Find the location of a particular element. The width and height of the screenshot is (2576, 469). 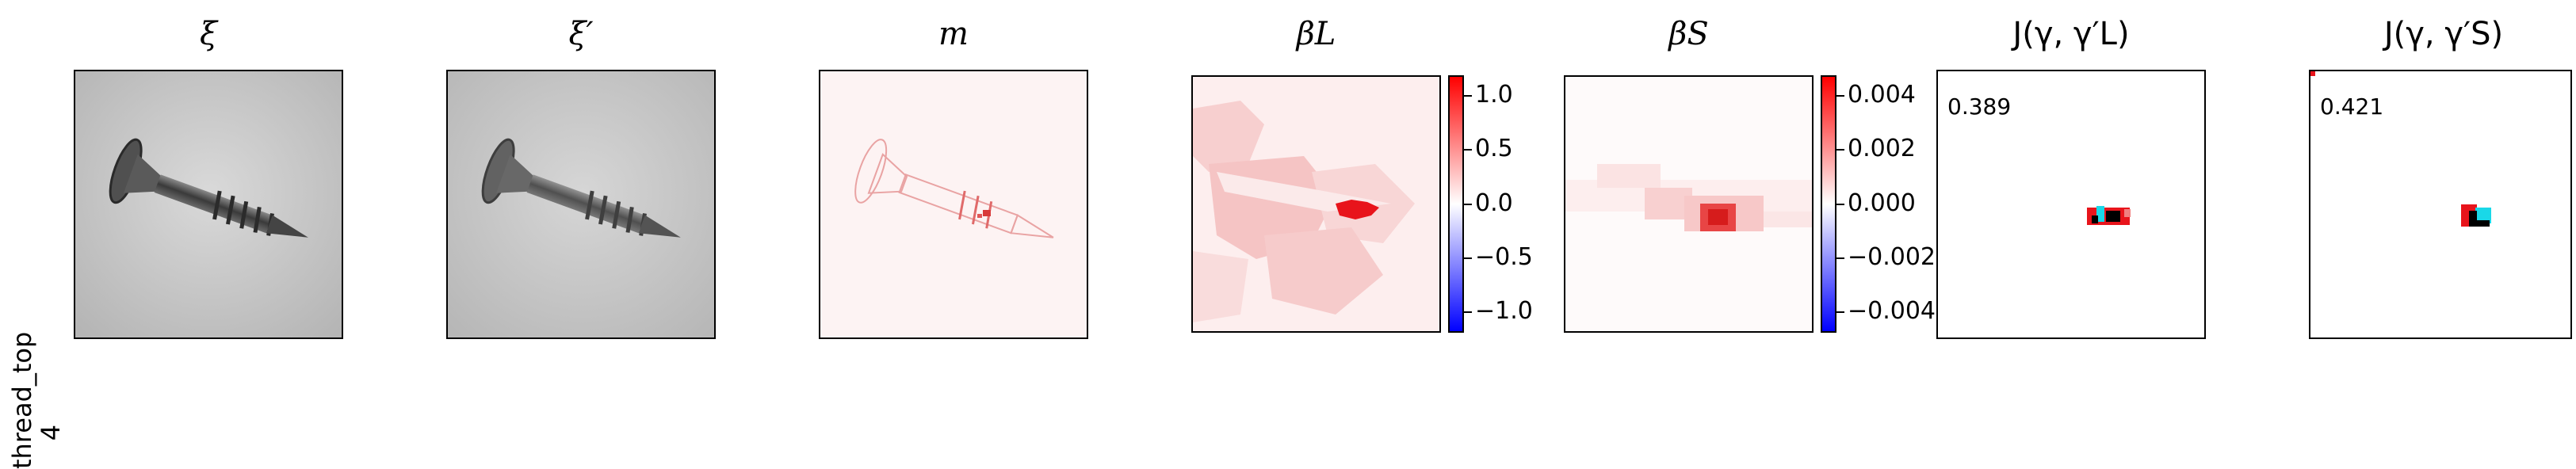

colorbar-tick-label: 0.5 is located at coordinates (1494, 149).